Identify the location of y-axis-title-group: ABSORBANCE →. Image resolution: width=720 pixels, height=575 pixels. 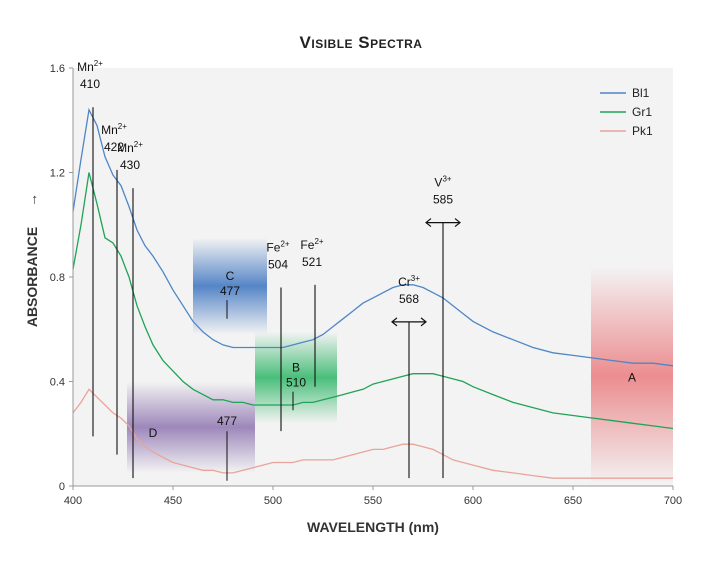
(32, 260).